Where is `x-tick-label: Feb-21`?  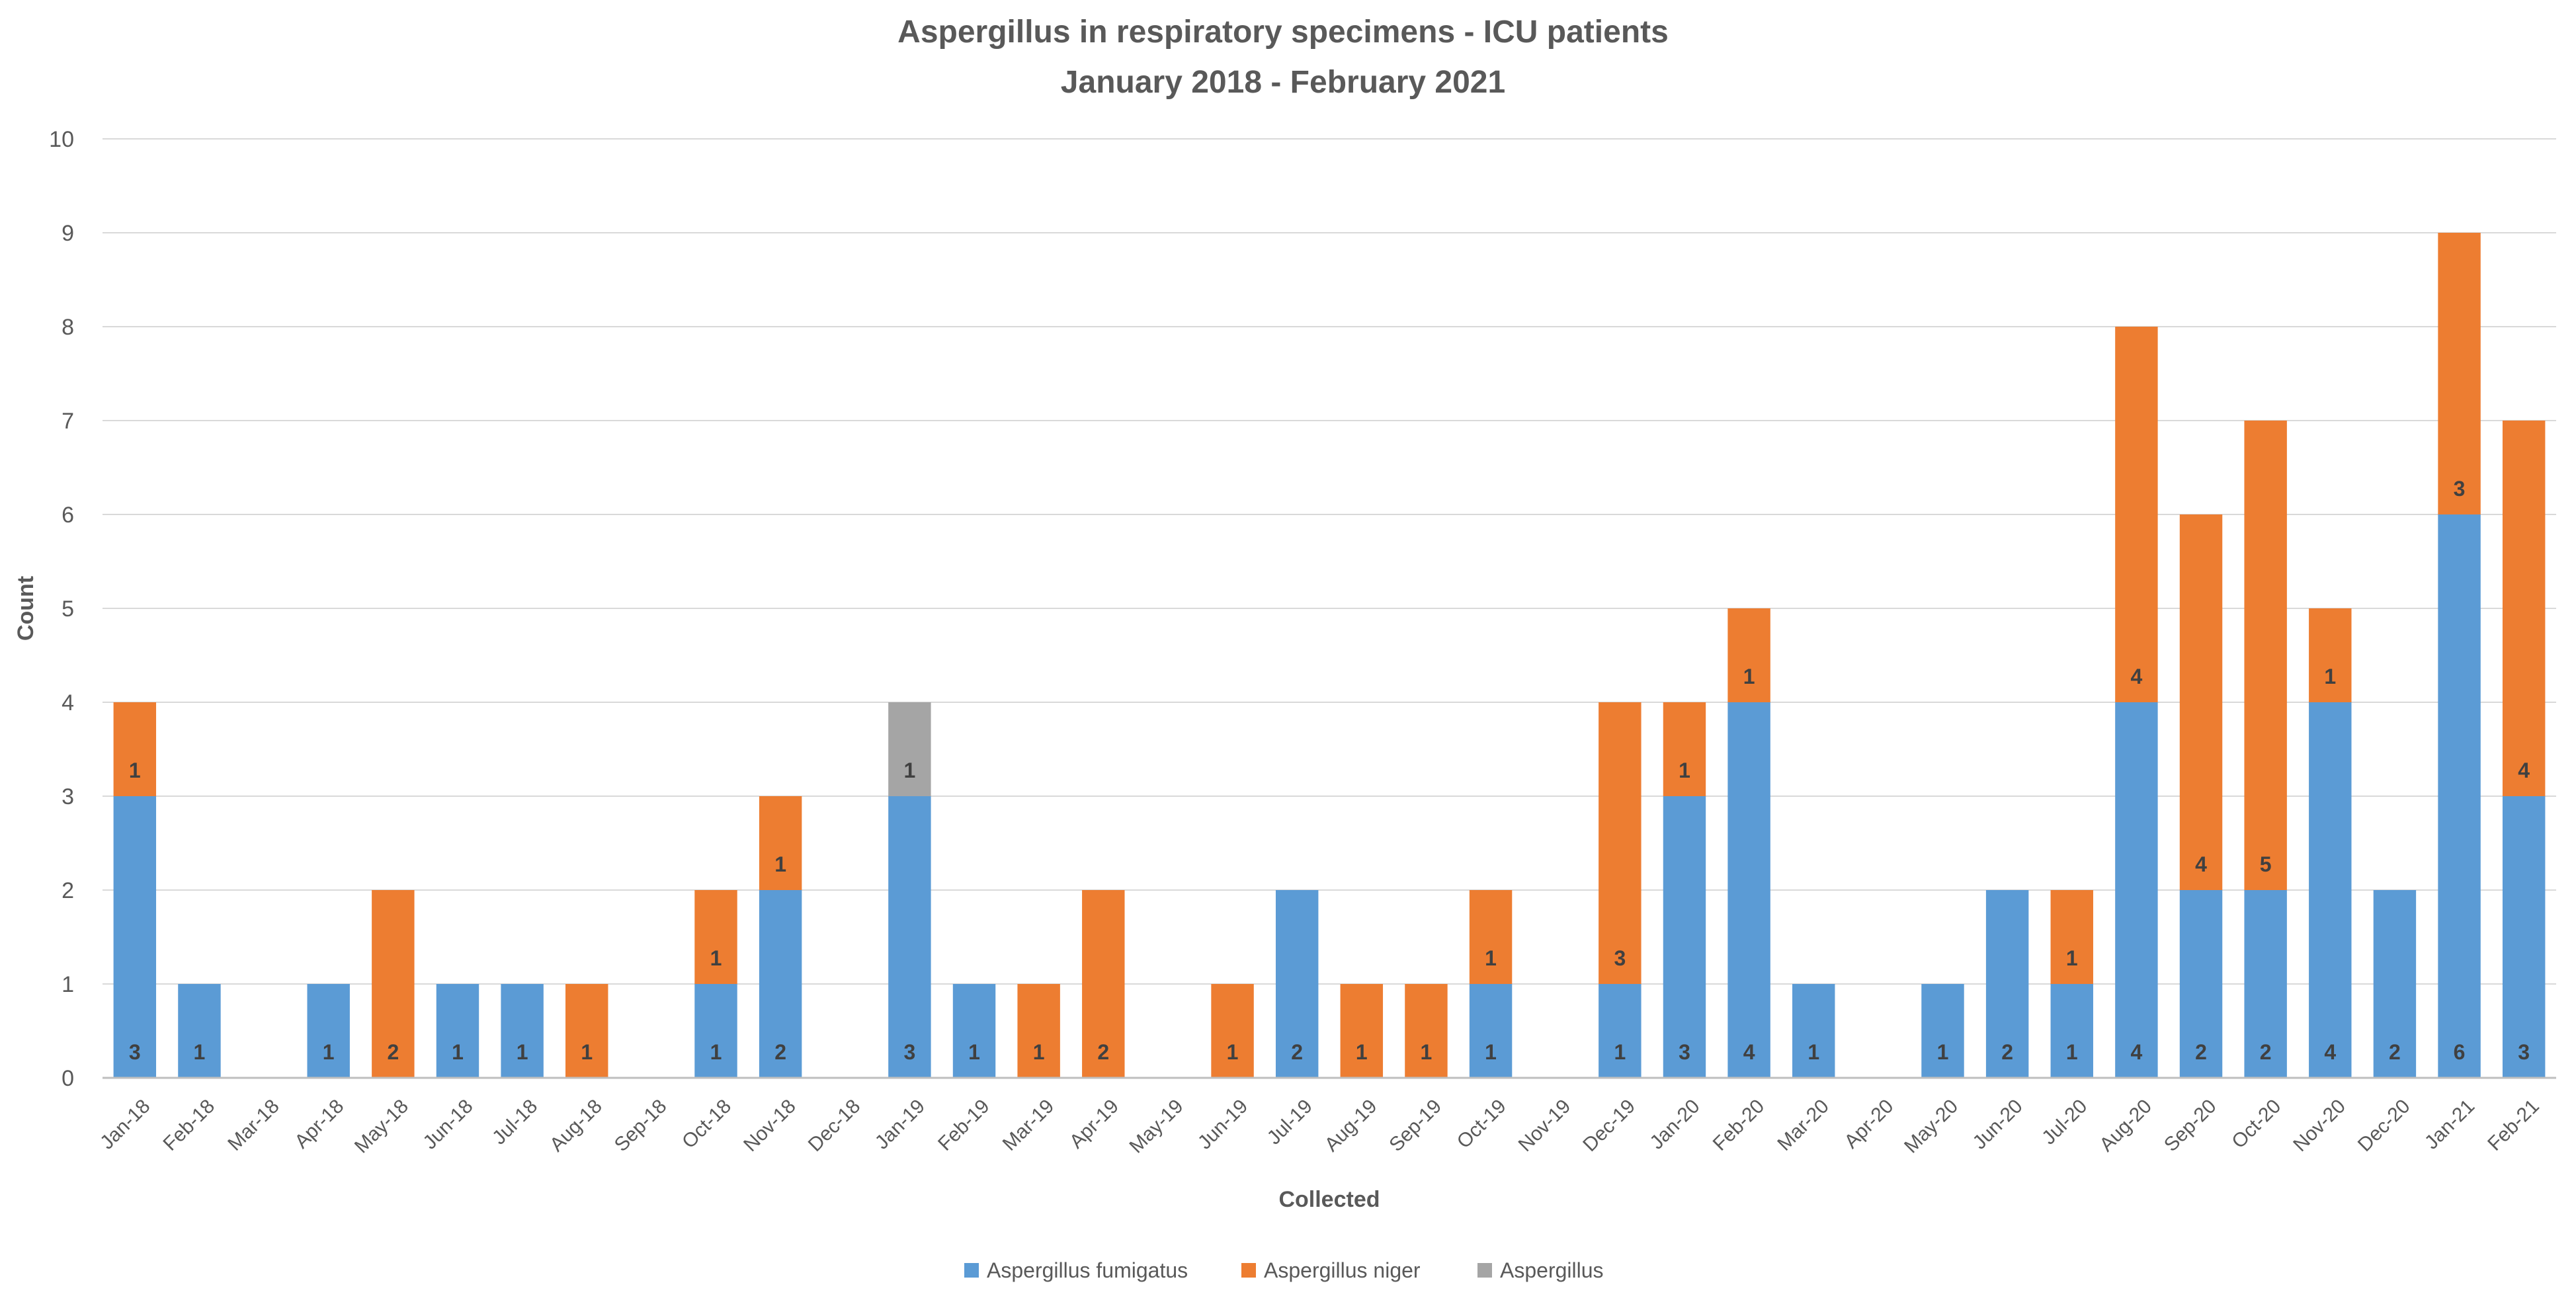
x-tick-label: Feb-21 is located at coordinates (2513, 1125).